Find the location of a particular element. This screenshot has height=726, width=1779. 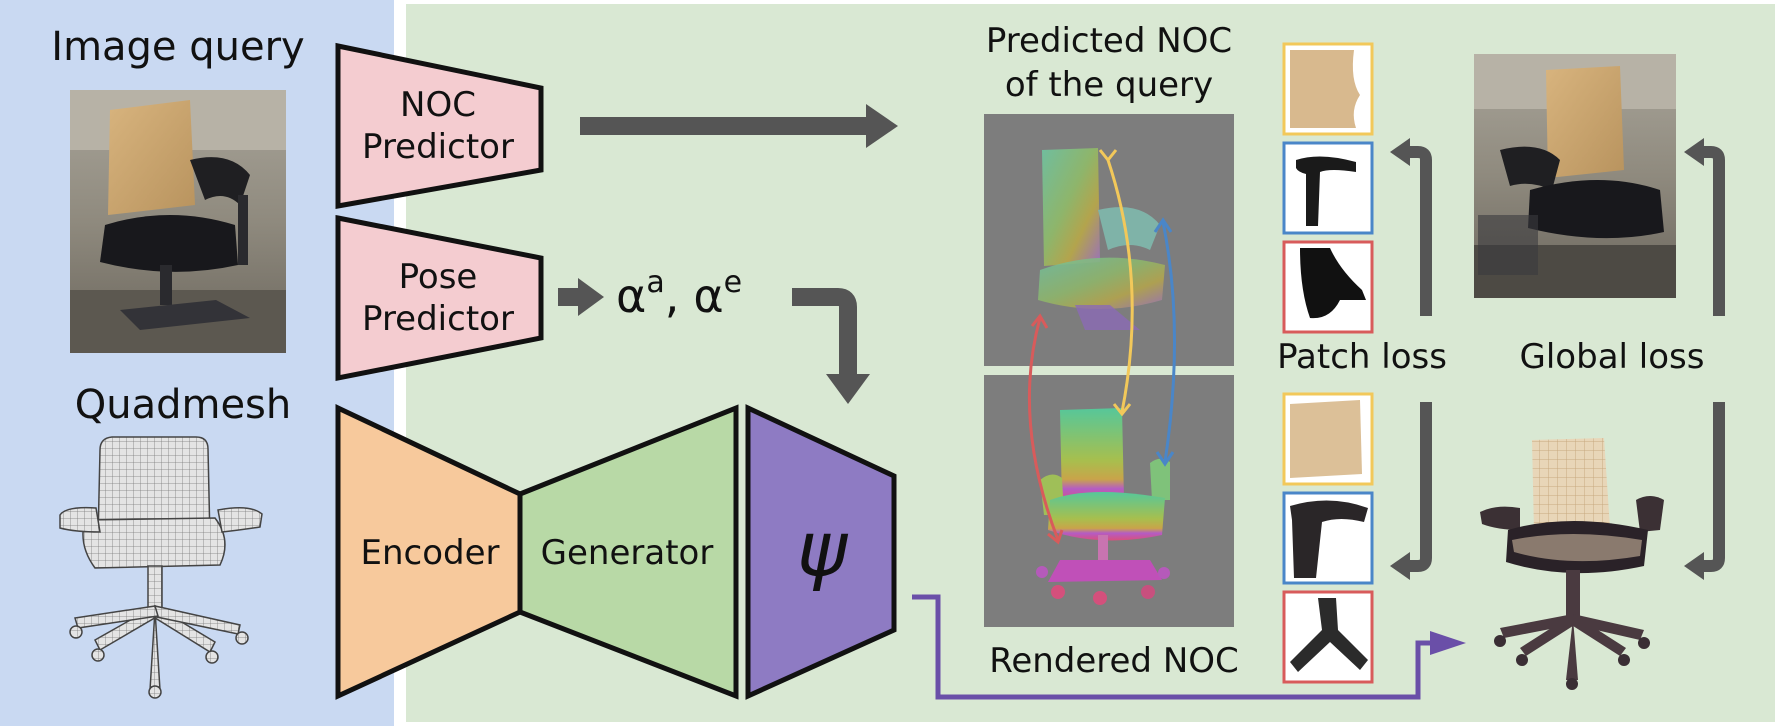

patch-loss-label: Patch loss is located at coordinates (1362, 357).